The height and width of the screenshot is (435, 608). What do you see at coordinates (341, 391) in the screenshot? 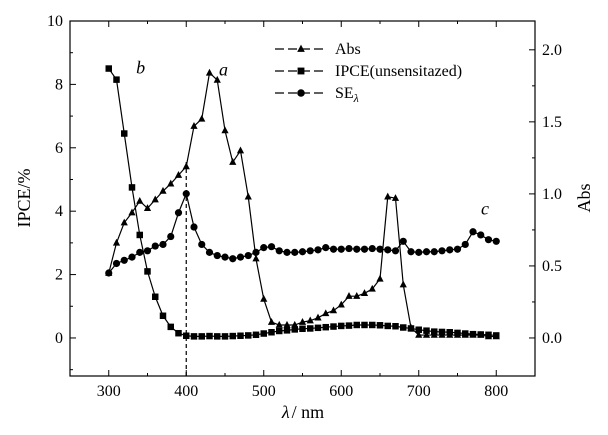
I see `x-tick-label: 600` at bounding box center [341, 391].